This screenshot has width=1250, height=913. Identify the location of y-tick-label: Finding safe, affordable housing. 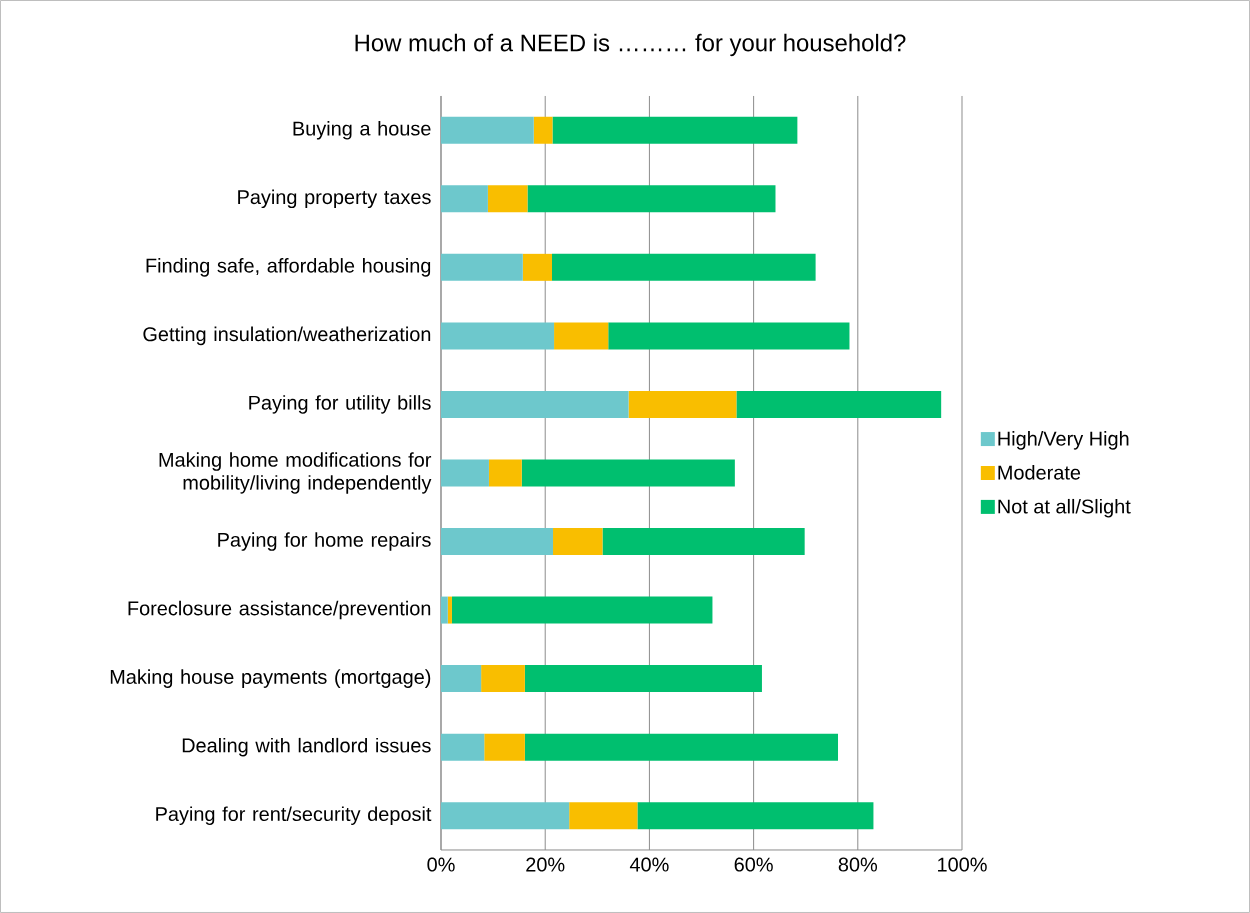
(288, 267).